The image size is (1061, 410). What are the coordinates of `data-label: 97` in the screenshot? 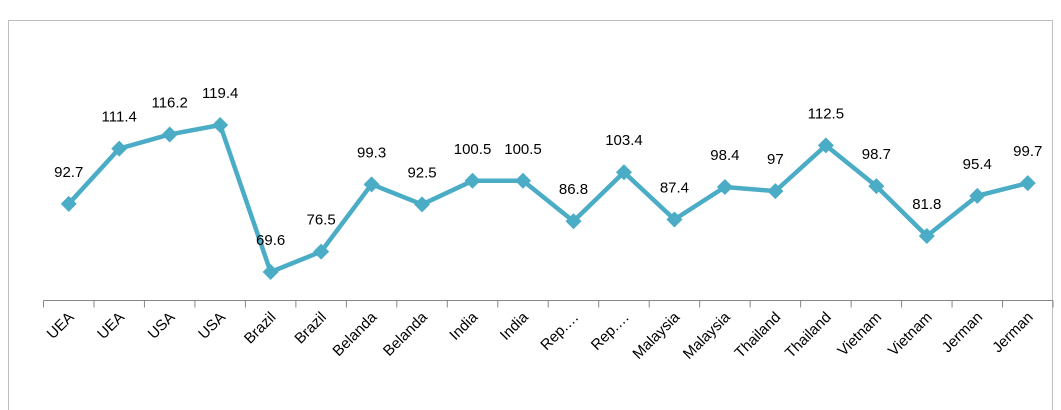 It's located at (775, 159).